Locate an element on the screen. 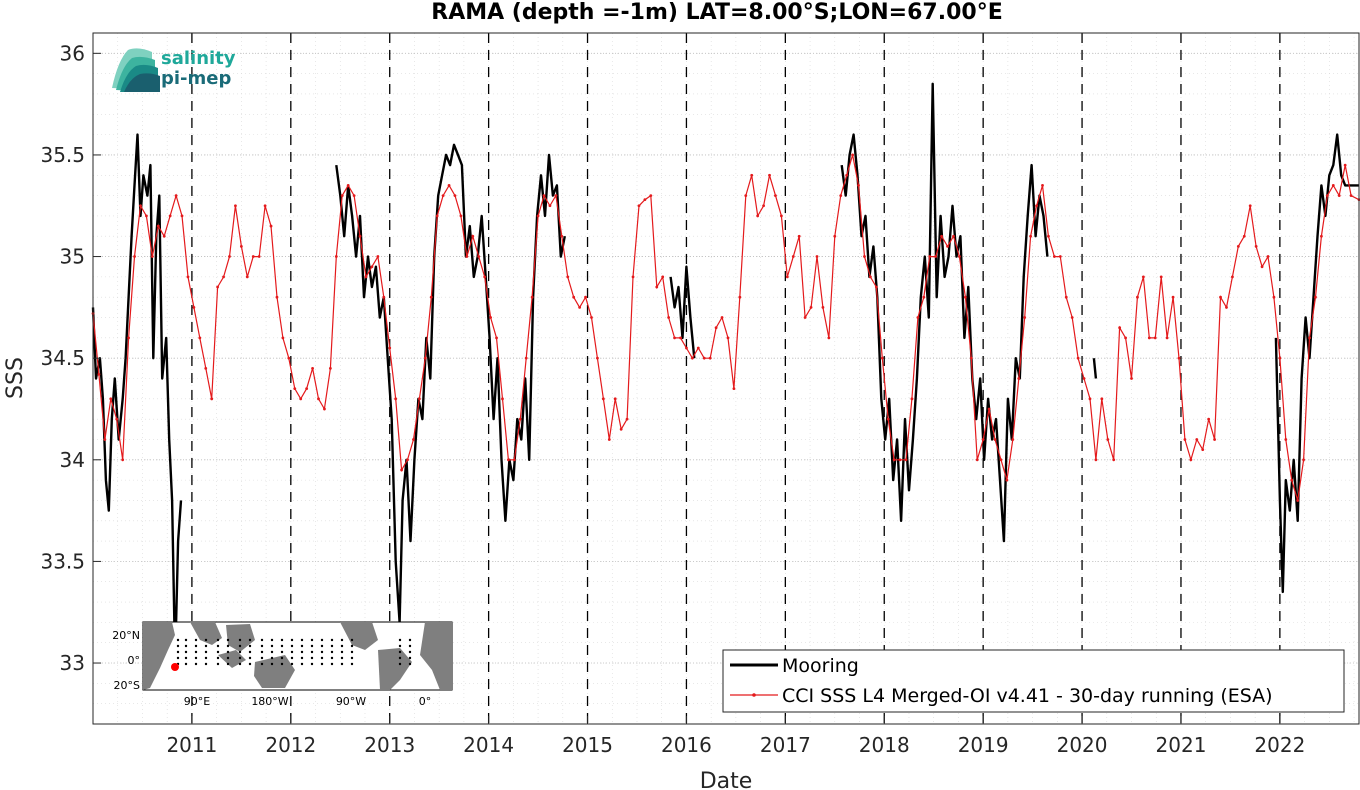  x-tick-label: 2022 is located at coordinates (1279, 745).